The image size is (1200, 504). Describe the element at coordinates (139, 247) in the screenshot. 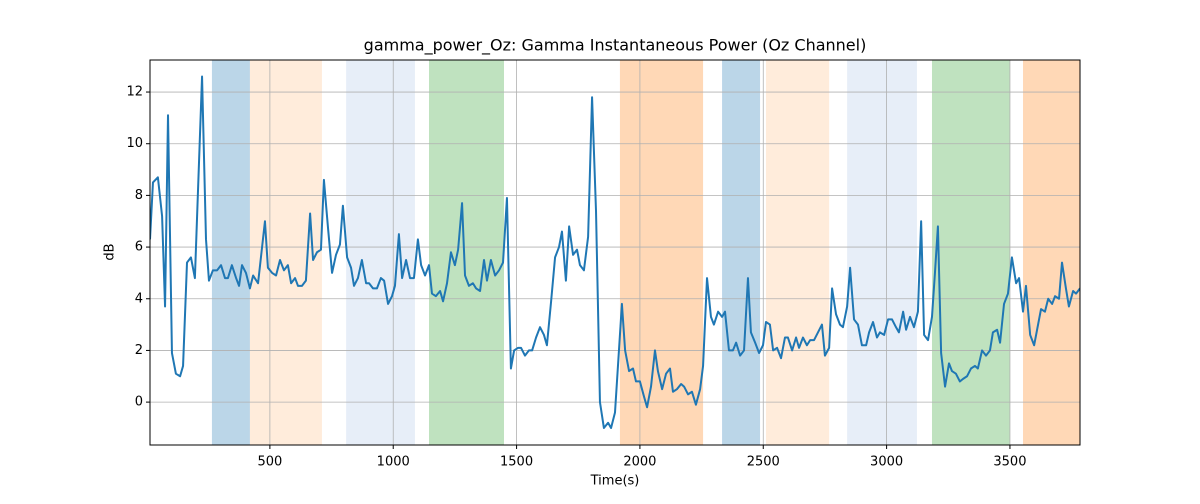

I see `y-tick-label: 6` at that location.